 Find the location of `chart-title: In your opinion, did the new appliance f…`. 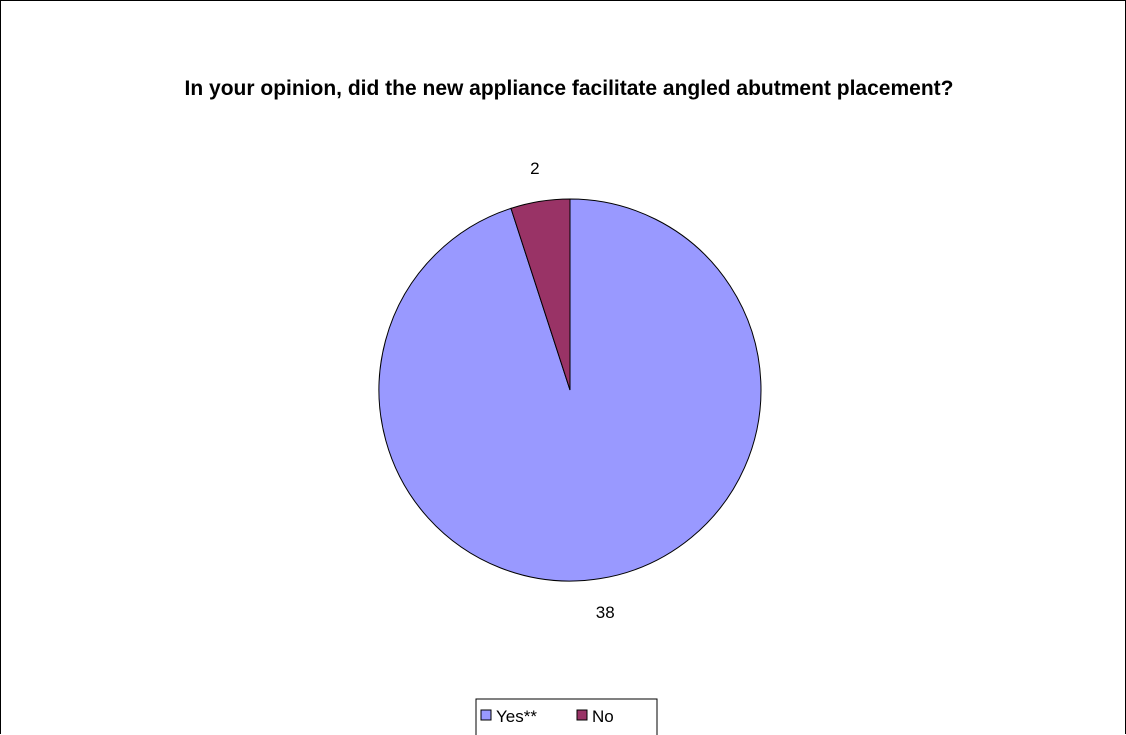

chart-title: In your opinion, did the new appliance f… is located at coordinates (569, 88).